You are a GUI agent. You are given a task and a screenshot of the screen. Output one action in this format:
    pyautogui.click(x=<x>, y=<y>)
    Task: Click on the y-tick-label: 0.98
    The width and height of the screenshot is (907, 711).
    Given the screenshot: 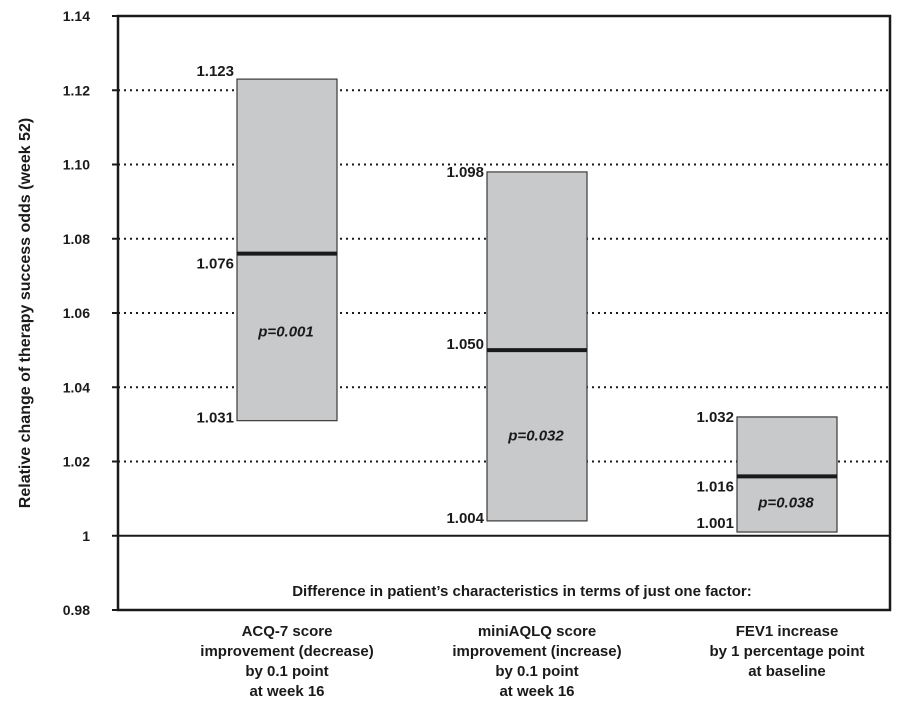 What is the action you would take?
    pyautogui.click(x=76, y=610)
    